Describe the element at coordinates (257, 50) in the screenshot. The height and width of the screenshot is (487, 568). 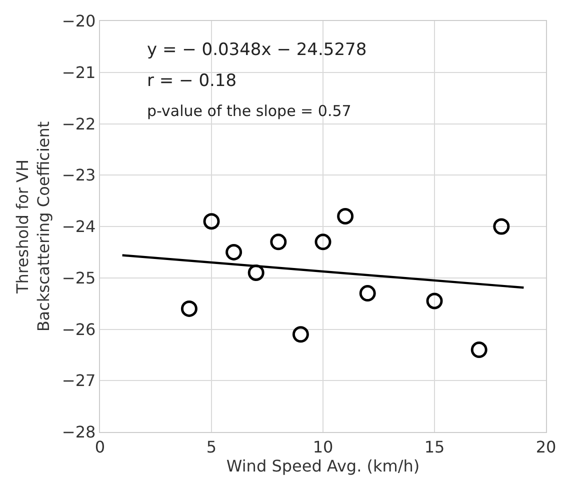
I see `annotation: y = − 0.0348x − 24.5278` at that location.